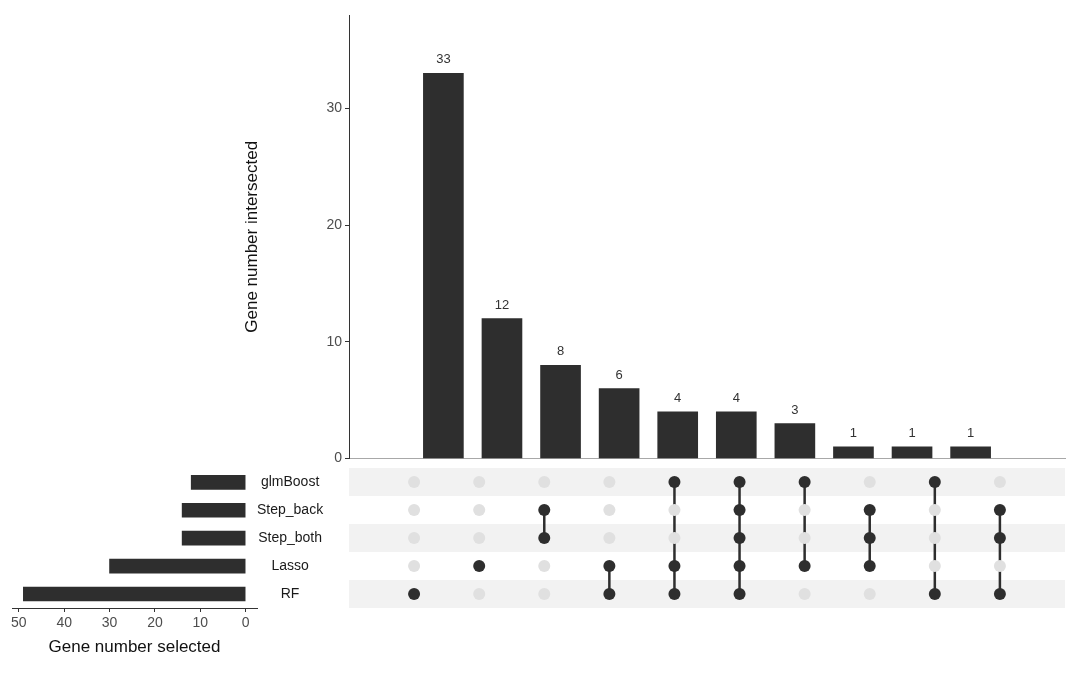 The width and height of the screenshot is (1080, 673). Describe the element at coordinates (155, 622) in the screenshot. I see `x-tick-label: 20` at that location.